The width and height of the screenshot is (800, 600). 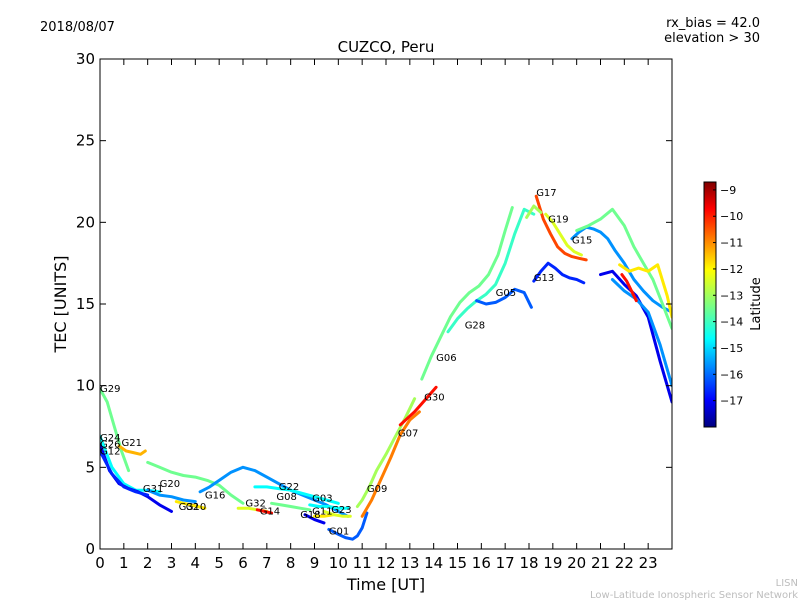 I want to click on x-tick-label: 11, so click(x=362, y=563).